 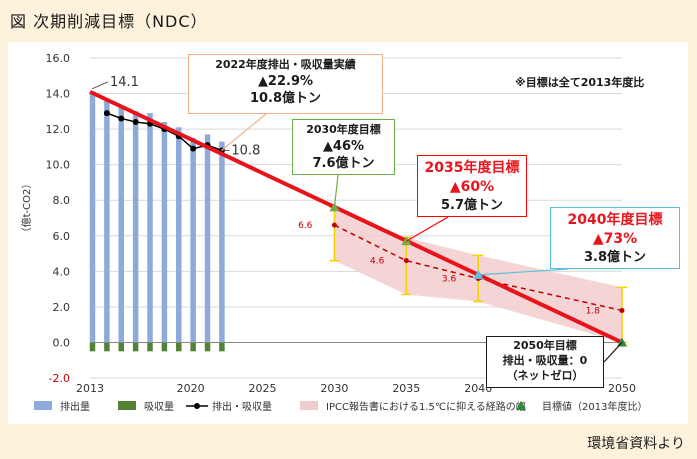 What do you see at coordinates (545, 345) in the screenshot?
I see `callout-2050-title: 2050年目標` at bounding box center [545, 345].